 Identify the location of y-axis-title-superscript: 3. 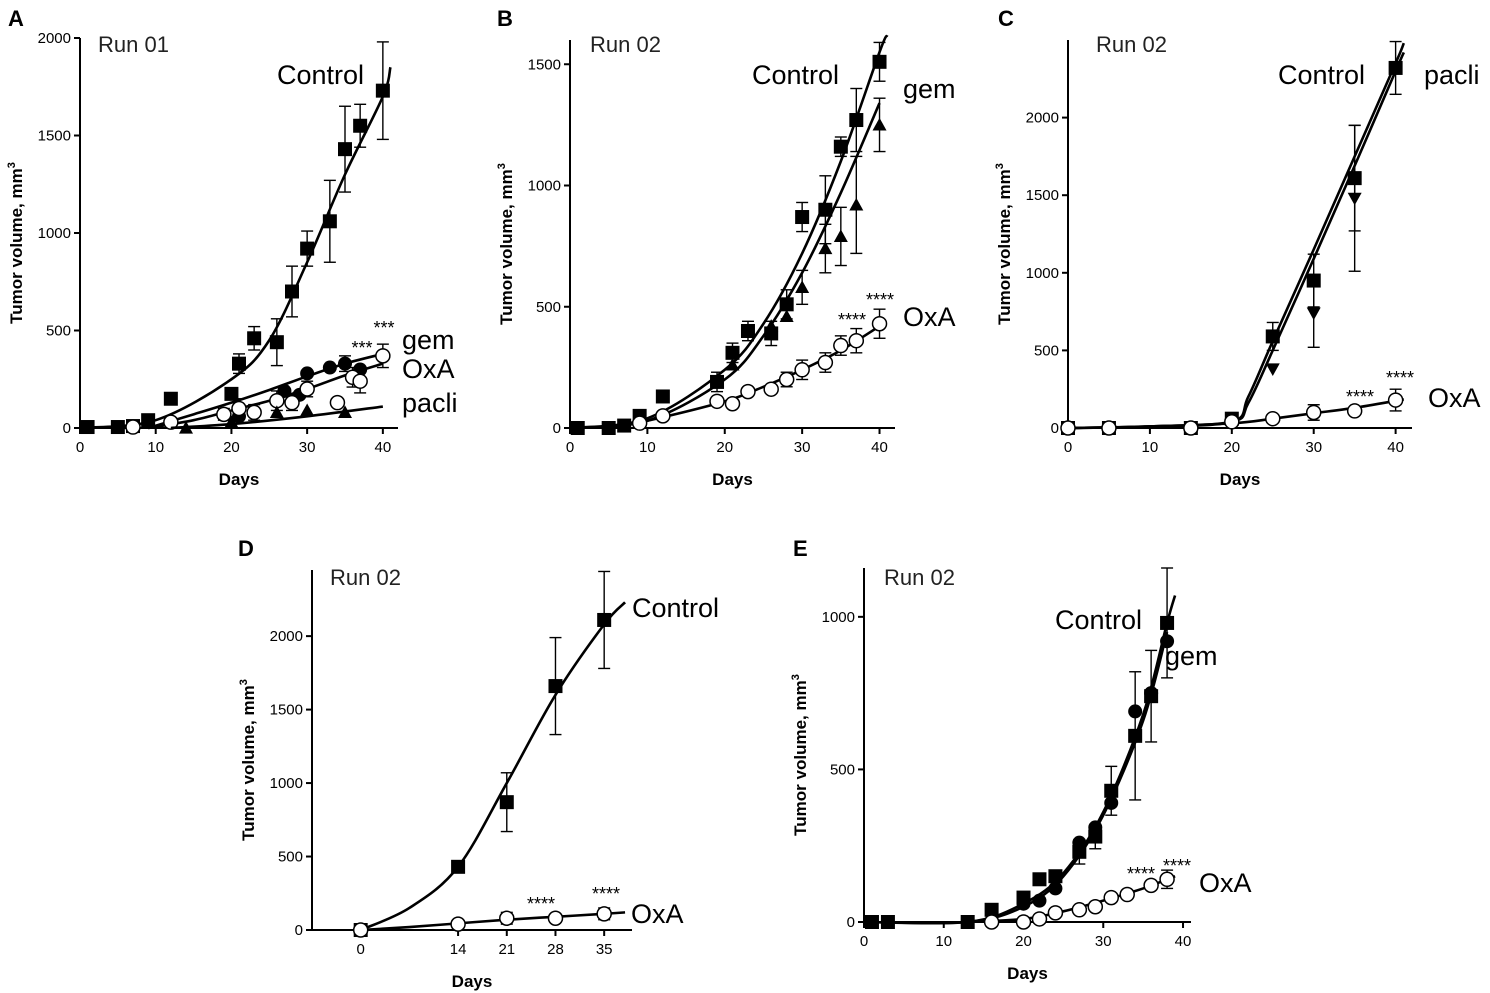
(244, 682).